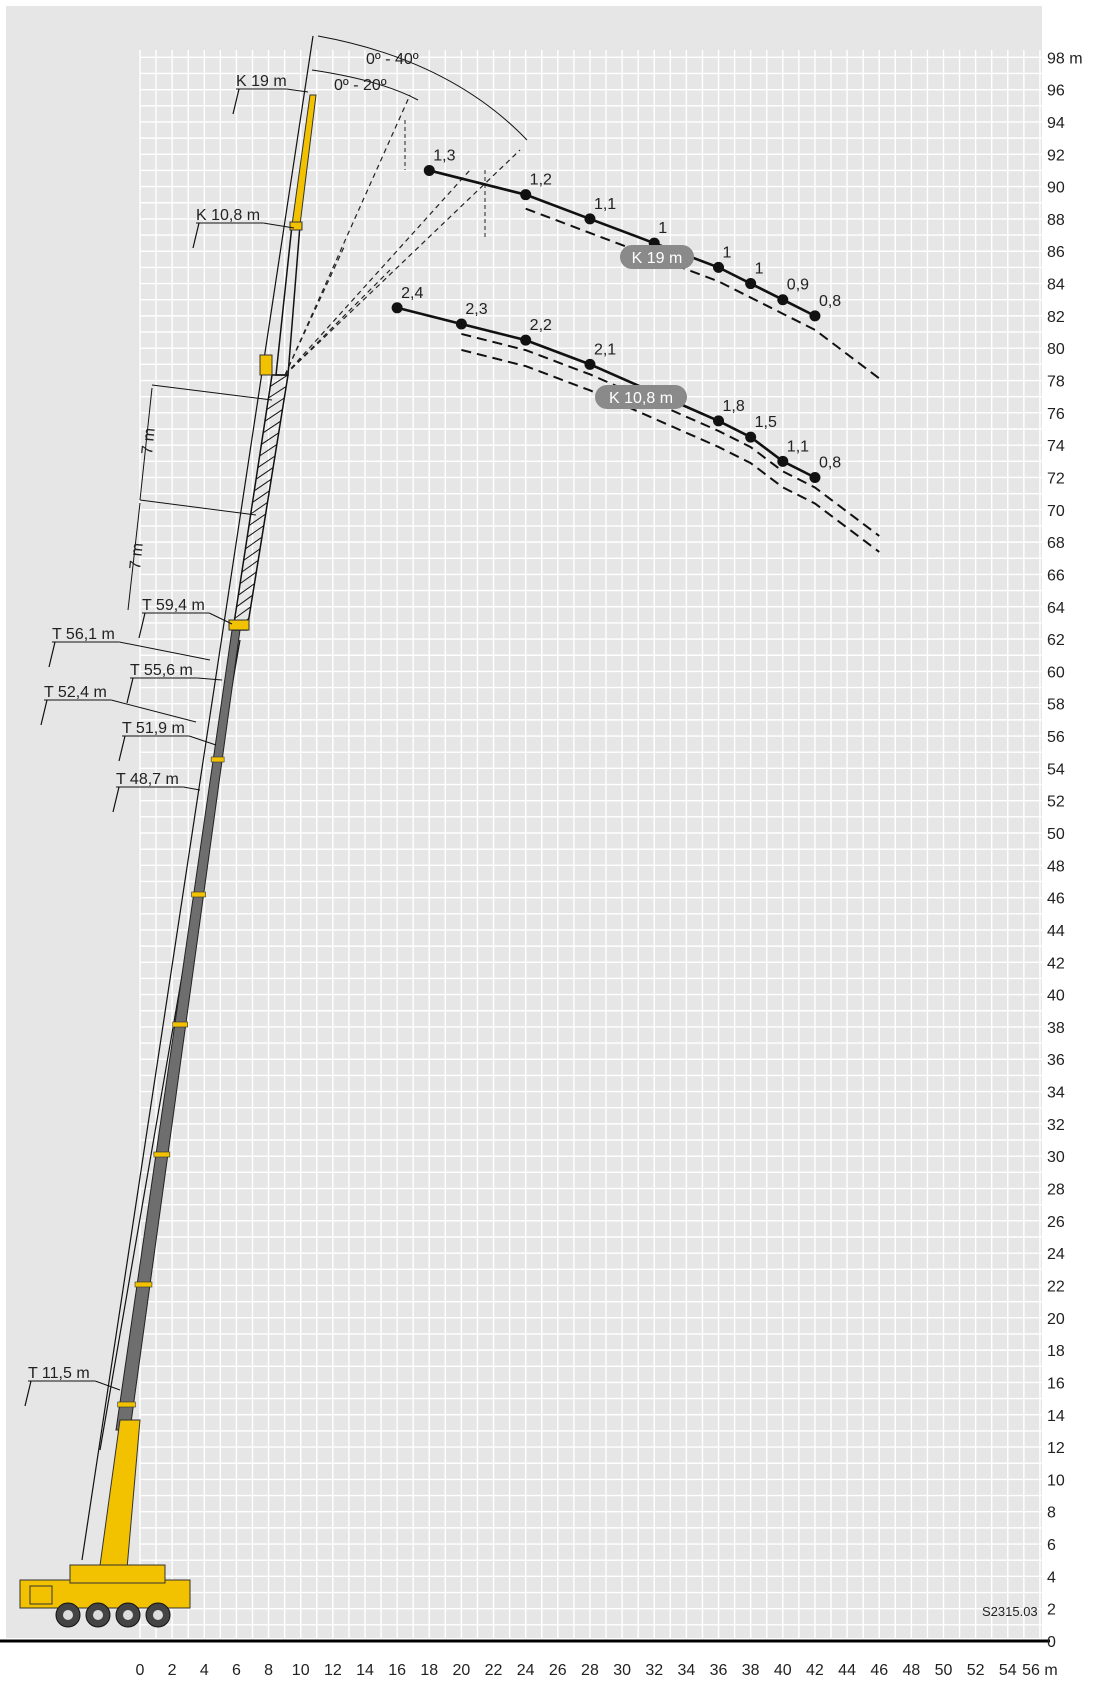  What do you see at coordinates (1051, 1610) in the screenshot?
I see `y-tick-label: 2` at bounding box center [1051, 1610].